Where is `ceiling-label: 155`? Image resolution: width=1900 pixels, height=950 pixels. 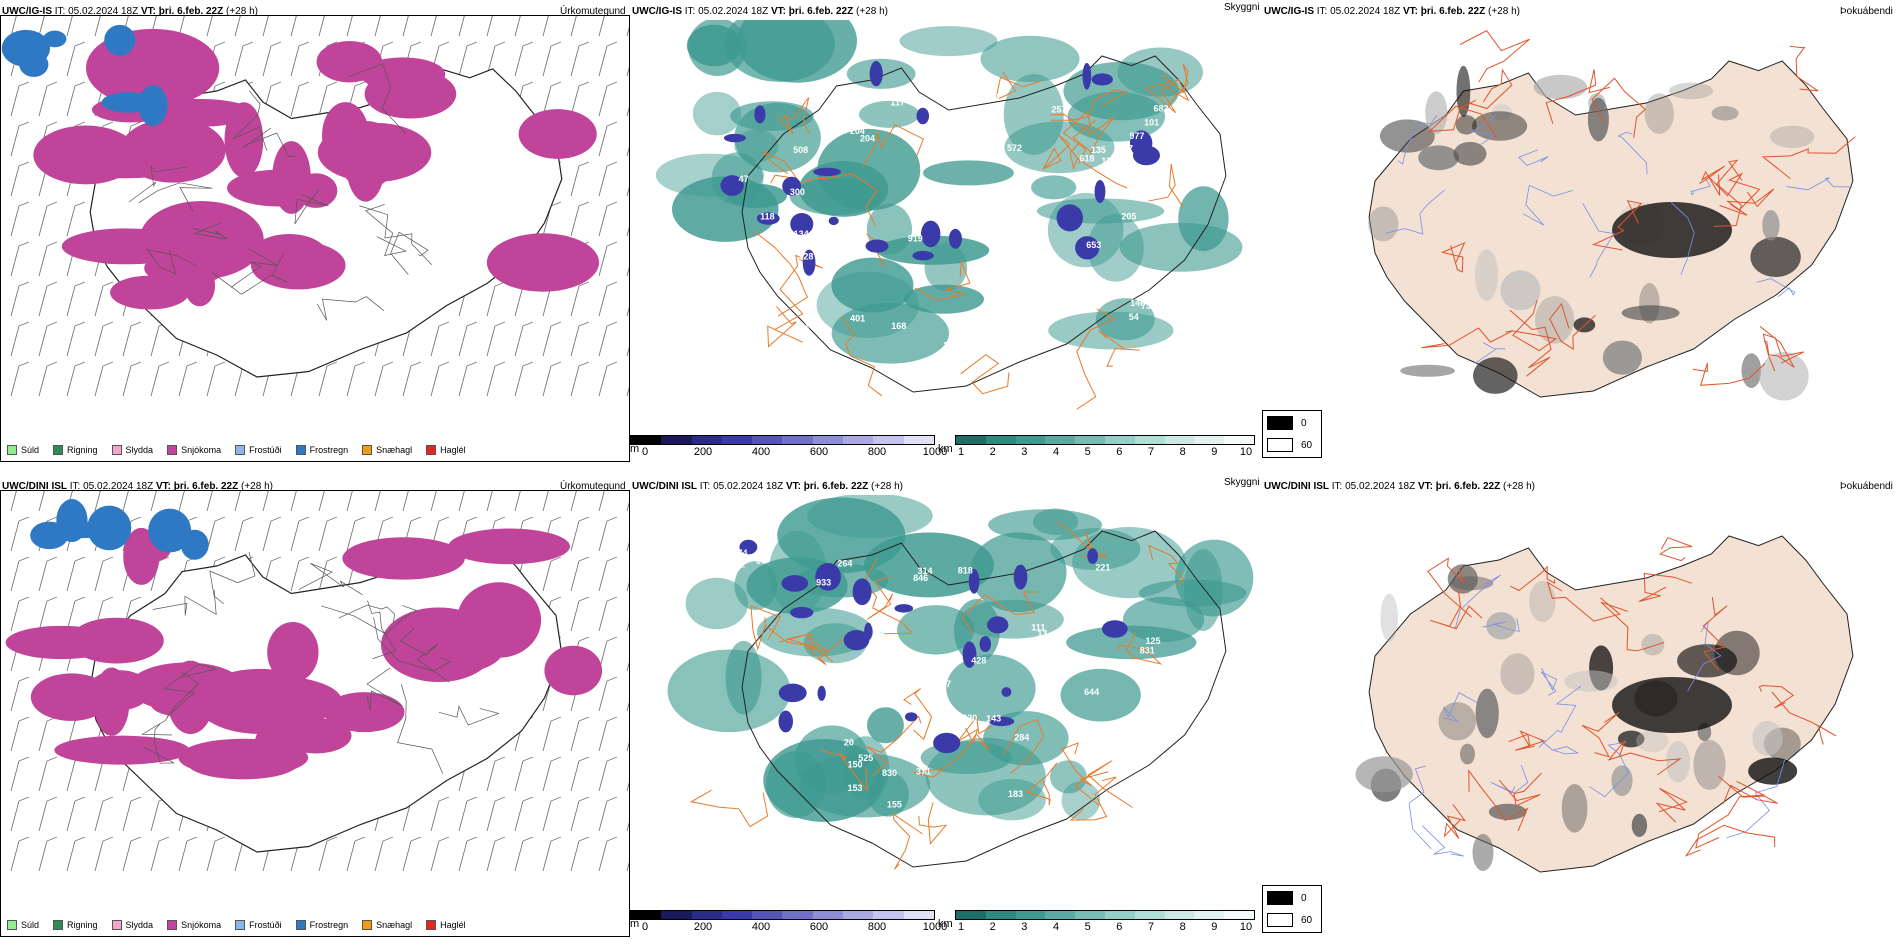
ceiling-label: 155 is located at coordinates (1151, 686).